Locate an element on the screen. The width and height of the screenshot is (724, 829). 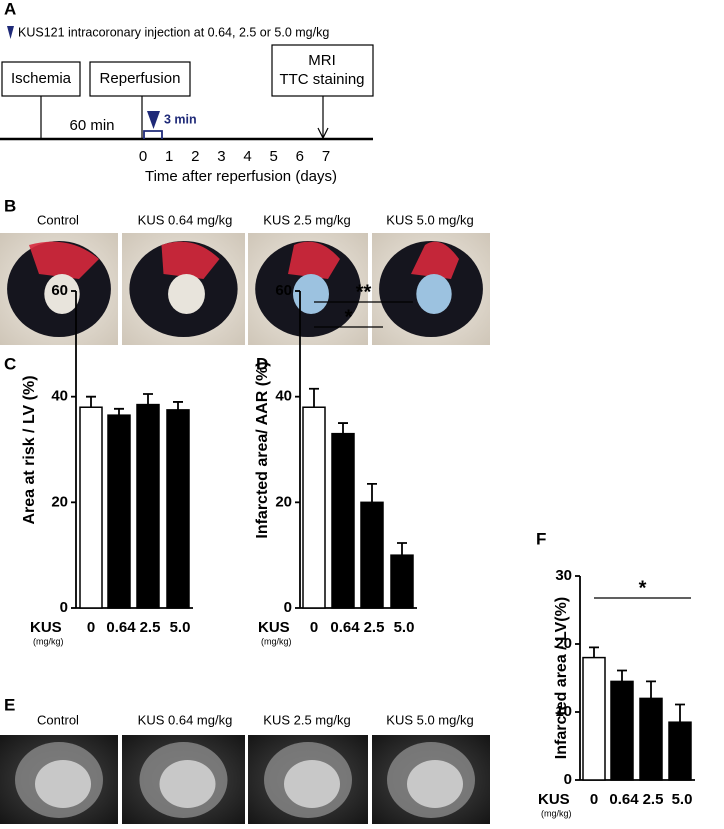
y-tick-label: 30 is located at coordinates (563, 575).